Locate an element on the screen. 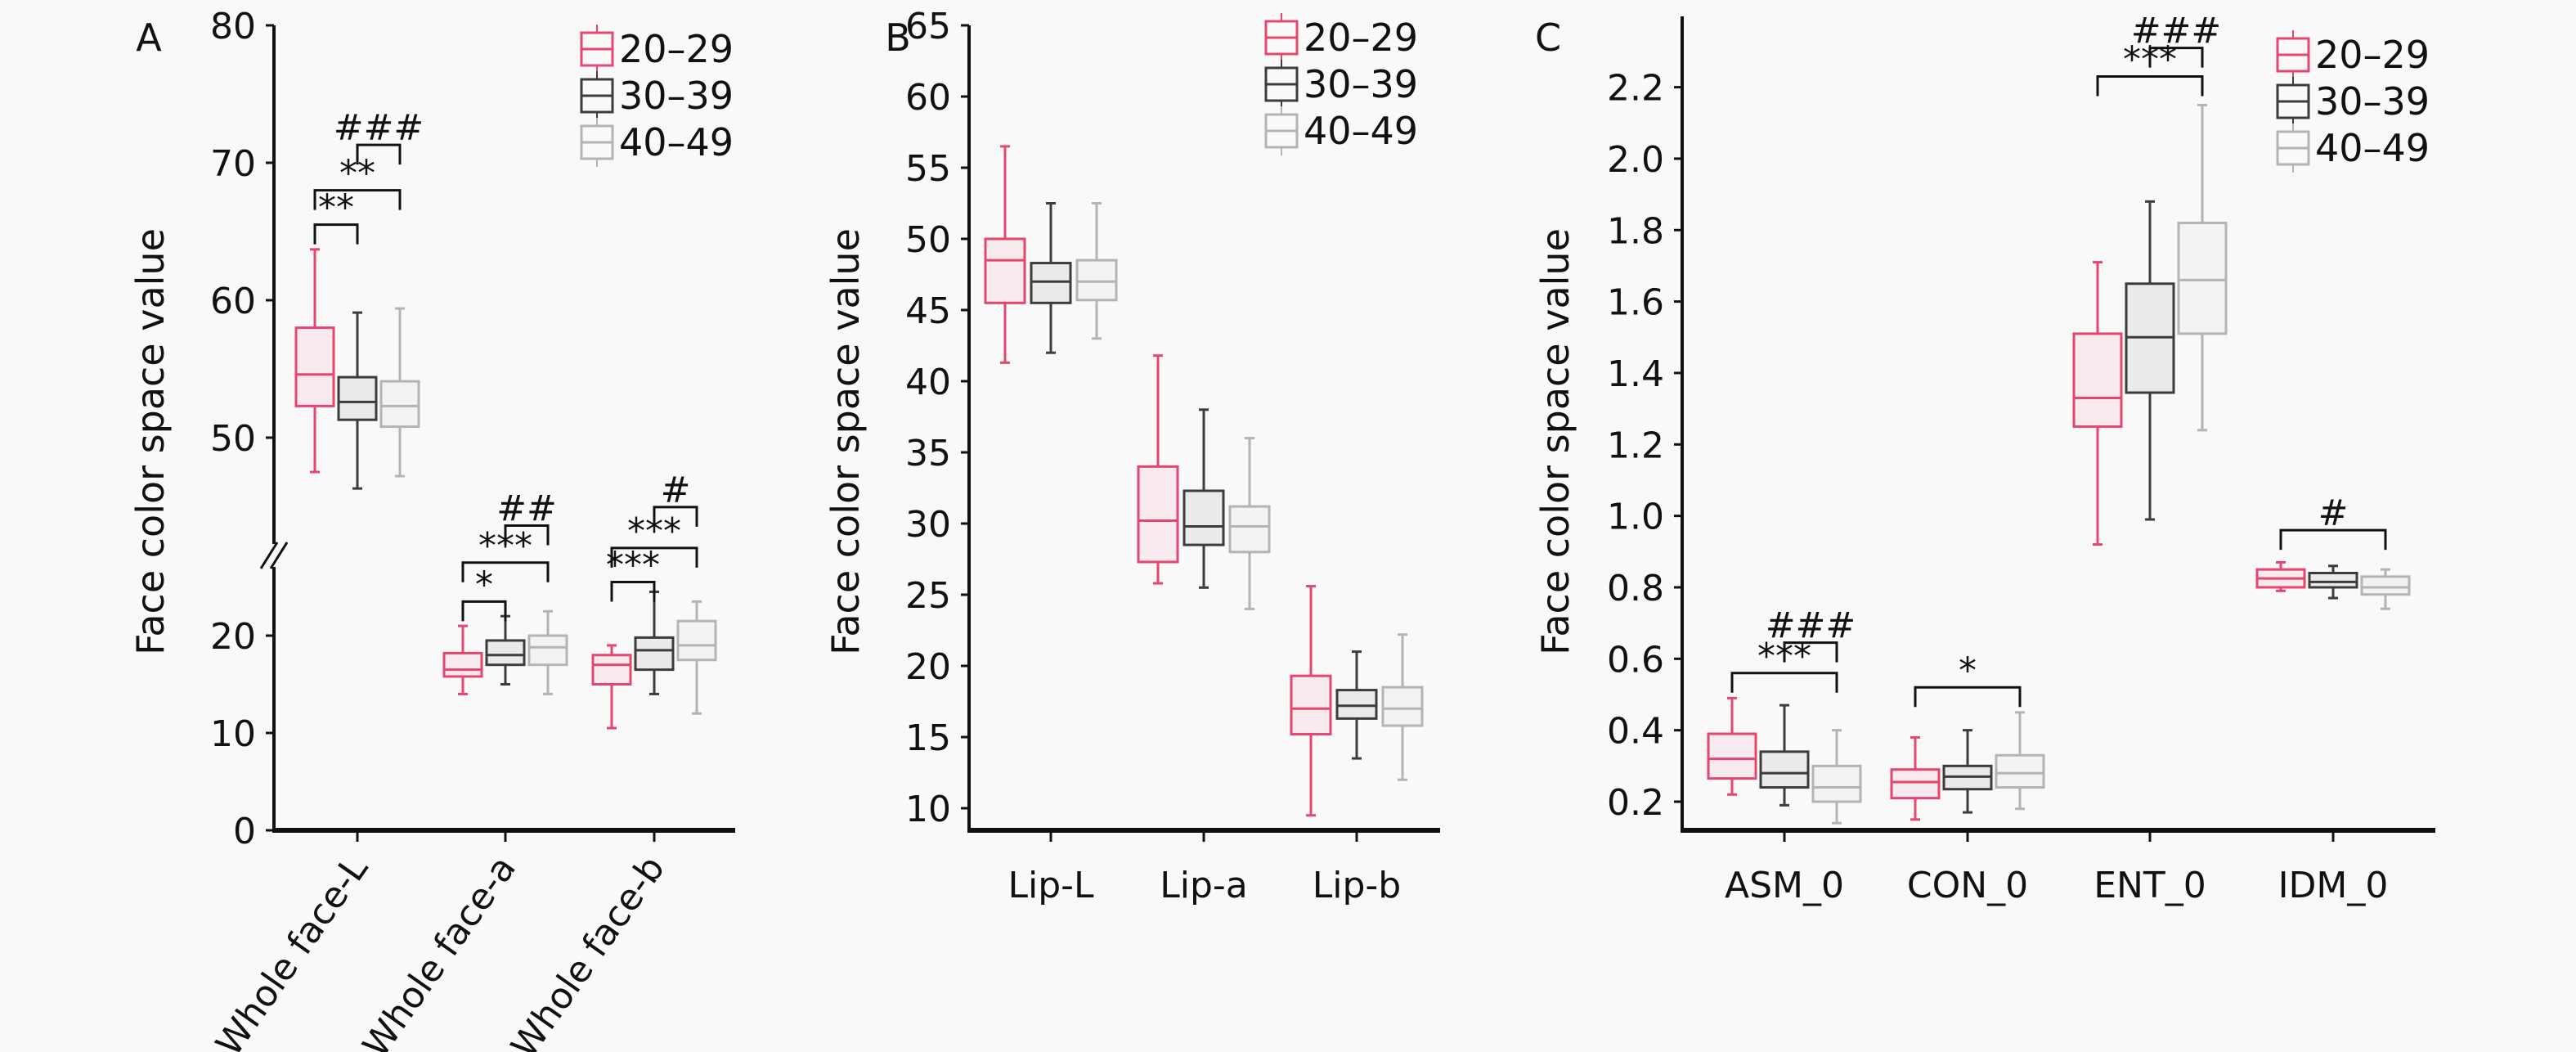  y-tick-label: 40 is located at coordinates (928, 382).